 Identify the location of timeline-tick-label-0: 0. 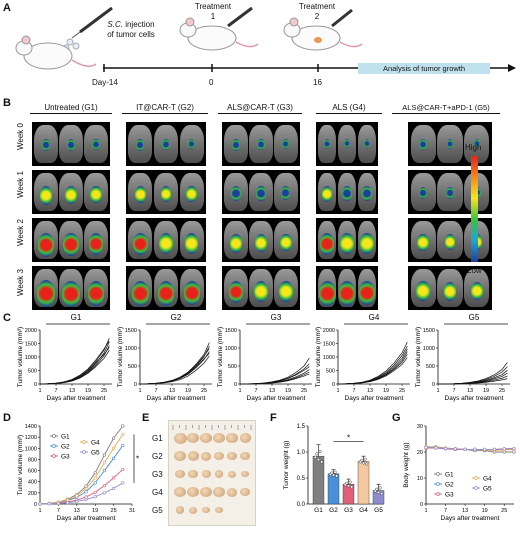
(211, 82).